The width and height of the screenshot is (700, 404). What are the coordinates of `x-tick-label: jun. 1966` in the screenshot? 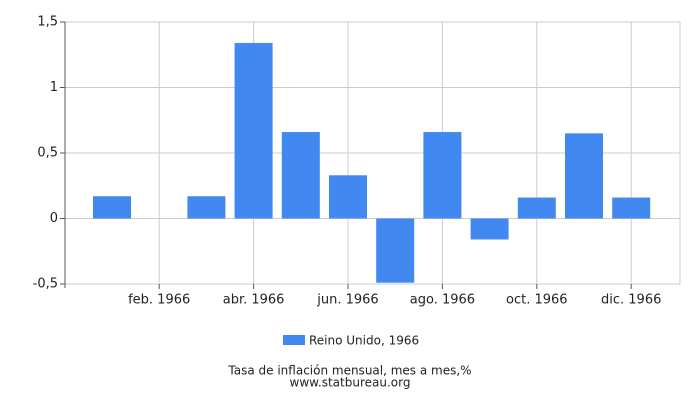 It's located at (347, 300).